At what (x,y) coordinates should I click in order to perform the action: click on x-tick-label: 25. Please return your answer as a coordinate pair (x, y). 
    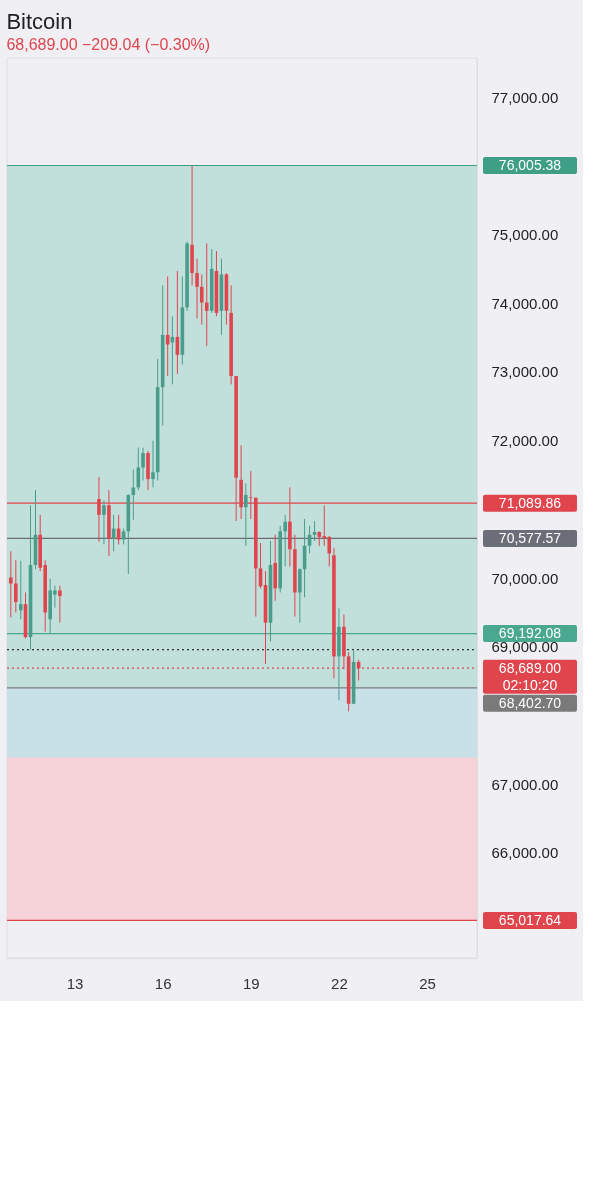
    Looking at the image, I should click on (427, 983).